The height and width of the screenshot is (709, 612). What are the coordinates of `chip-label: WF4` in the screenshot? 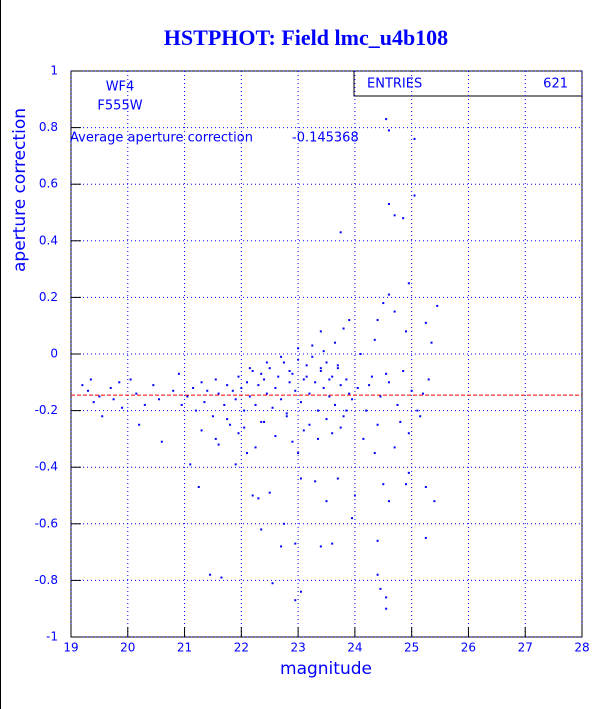 It's located at (120, 87).